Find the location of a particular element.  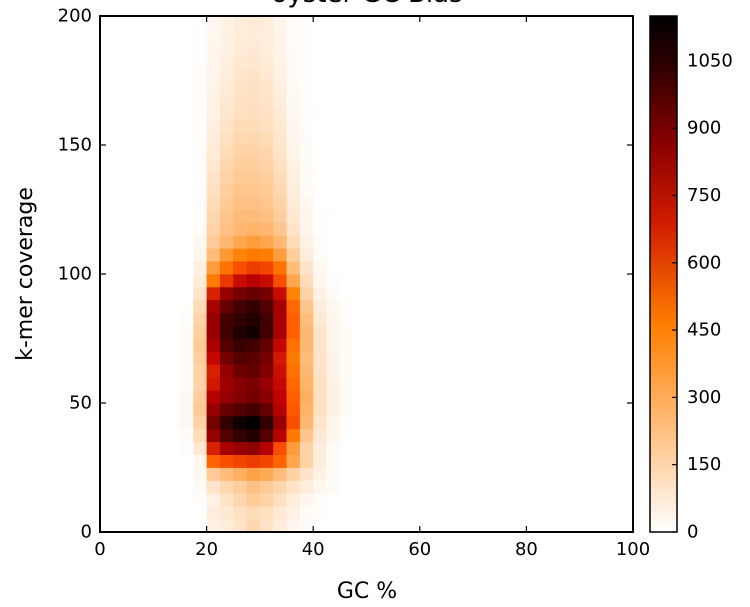

y-axis-label: k-mer coverage is located at coordinates (25, 274).